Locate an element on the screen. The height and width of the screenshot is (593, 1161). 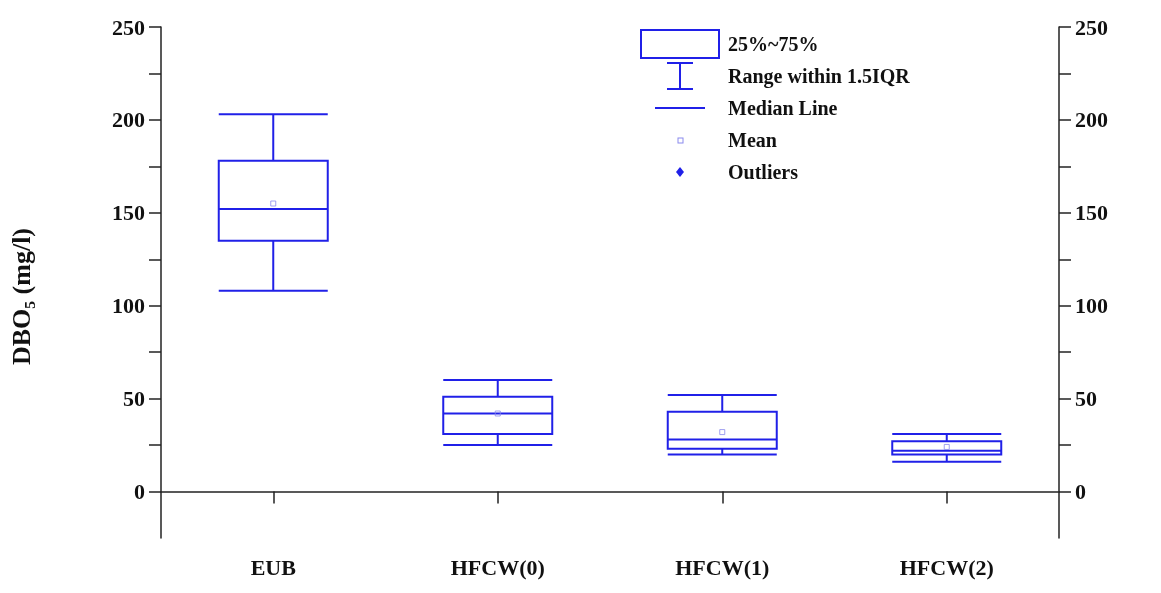
x-tick-label: HFCW(0) is located at coordinates (497, 567).